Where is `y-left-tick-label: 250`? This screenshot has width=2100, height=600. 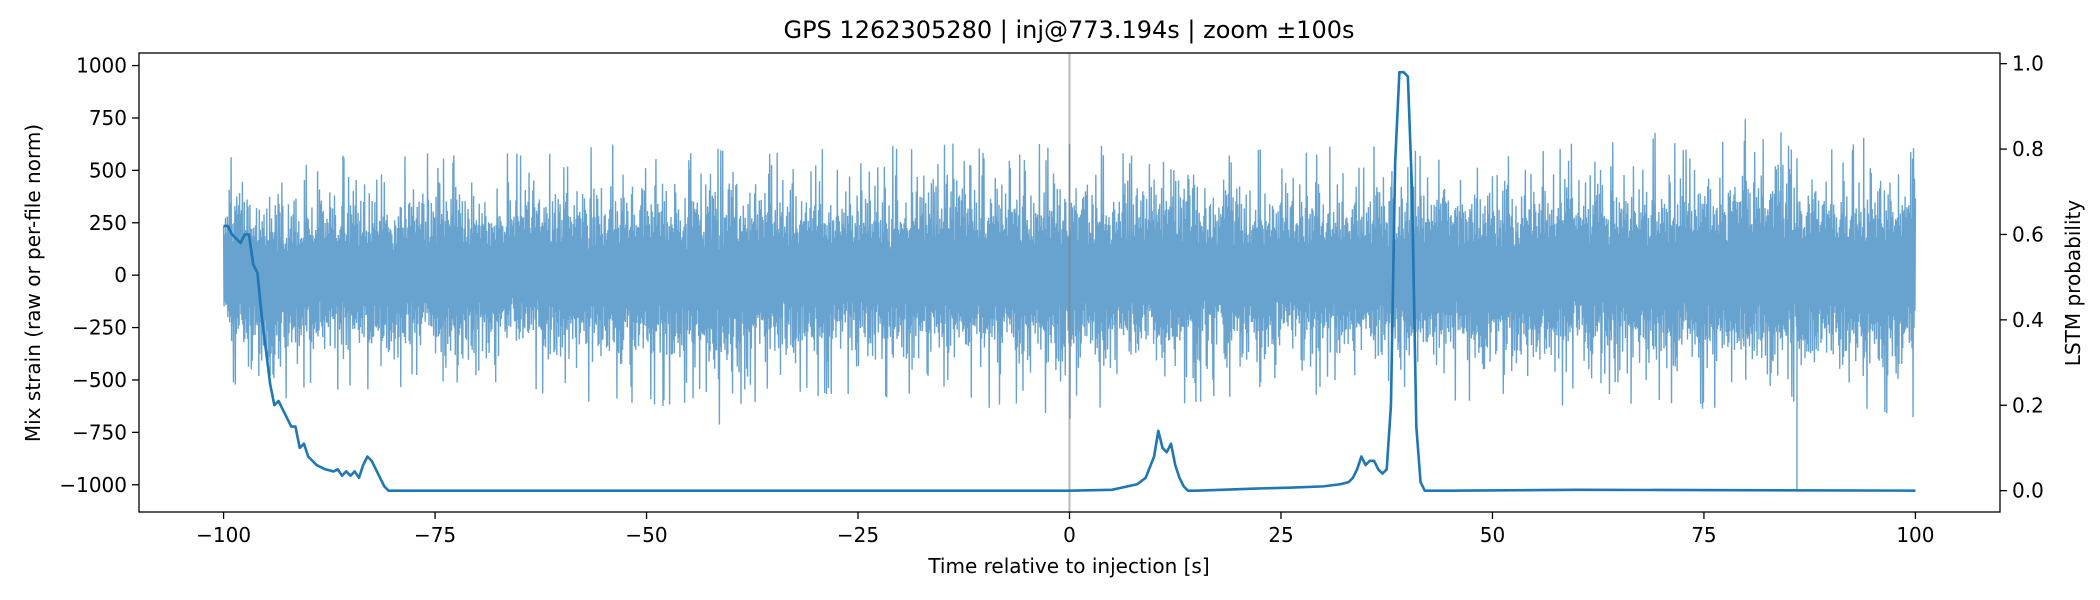 y-left-tick-label: 250 is located at coordinates (108, 223).